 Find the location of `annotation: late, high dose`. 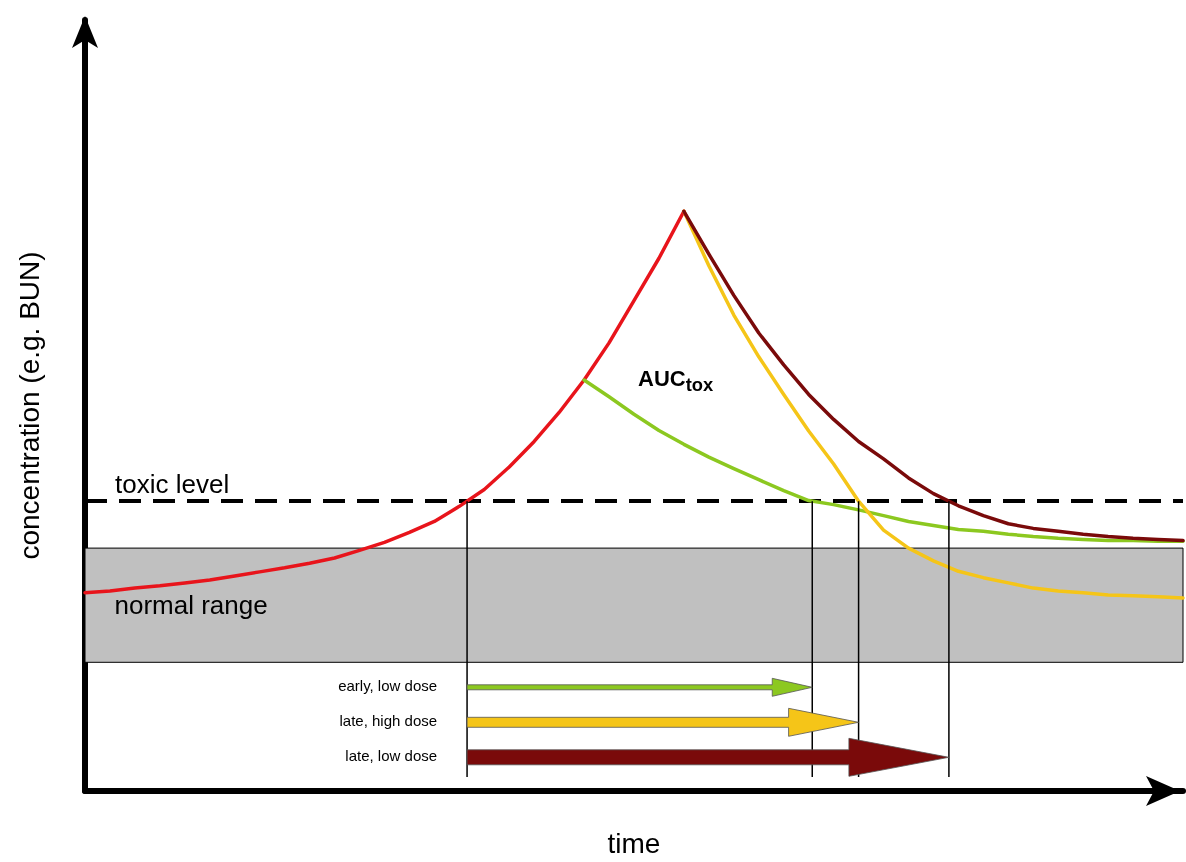

annotation: late, high dose is located at coordinates (388, 721).